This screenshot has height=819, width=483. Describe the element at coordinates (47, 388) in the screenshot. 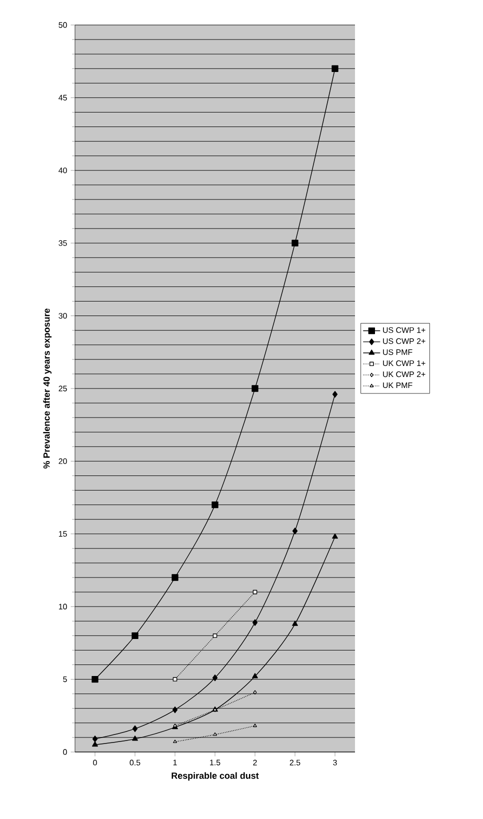

I see `y-axis-title: % Prevalence after 40 years exposure` at that location.